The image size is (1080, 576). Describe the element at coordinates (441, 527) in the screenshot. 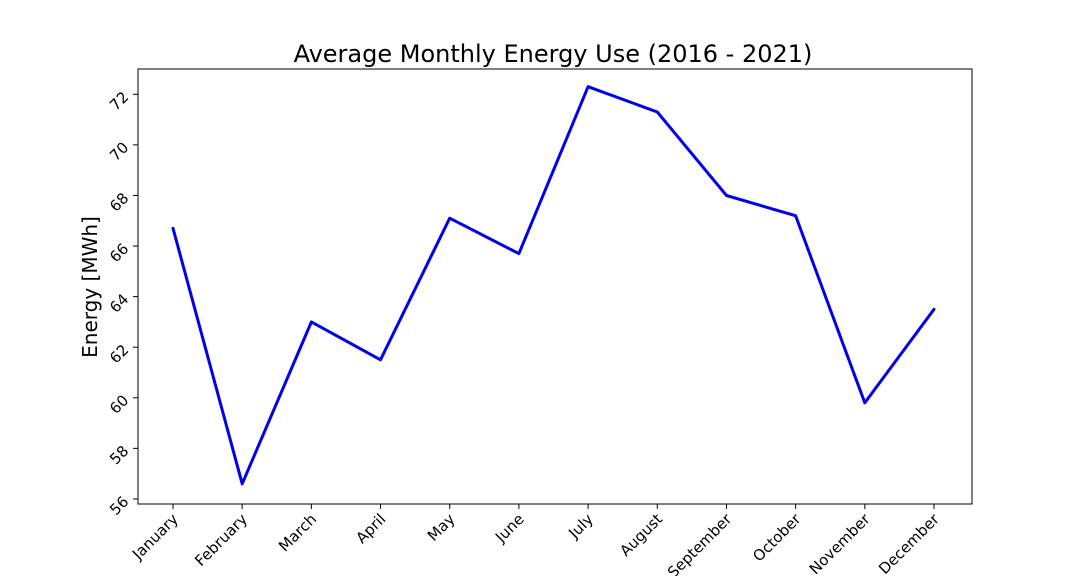

I see `x-tick-label: May` at that location.